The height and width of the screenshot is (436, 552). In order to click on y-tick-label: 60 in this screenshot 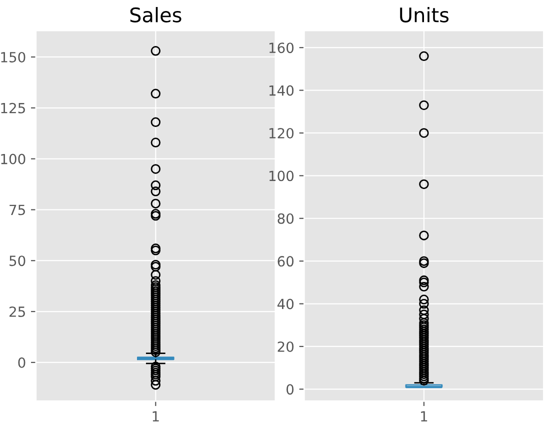, I will do `click(286, 261)`.